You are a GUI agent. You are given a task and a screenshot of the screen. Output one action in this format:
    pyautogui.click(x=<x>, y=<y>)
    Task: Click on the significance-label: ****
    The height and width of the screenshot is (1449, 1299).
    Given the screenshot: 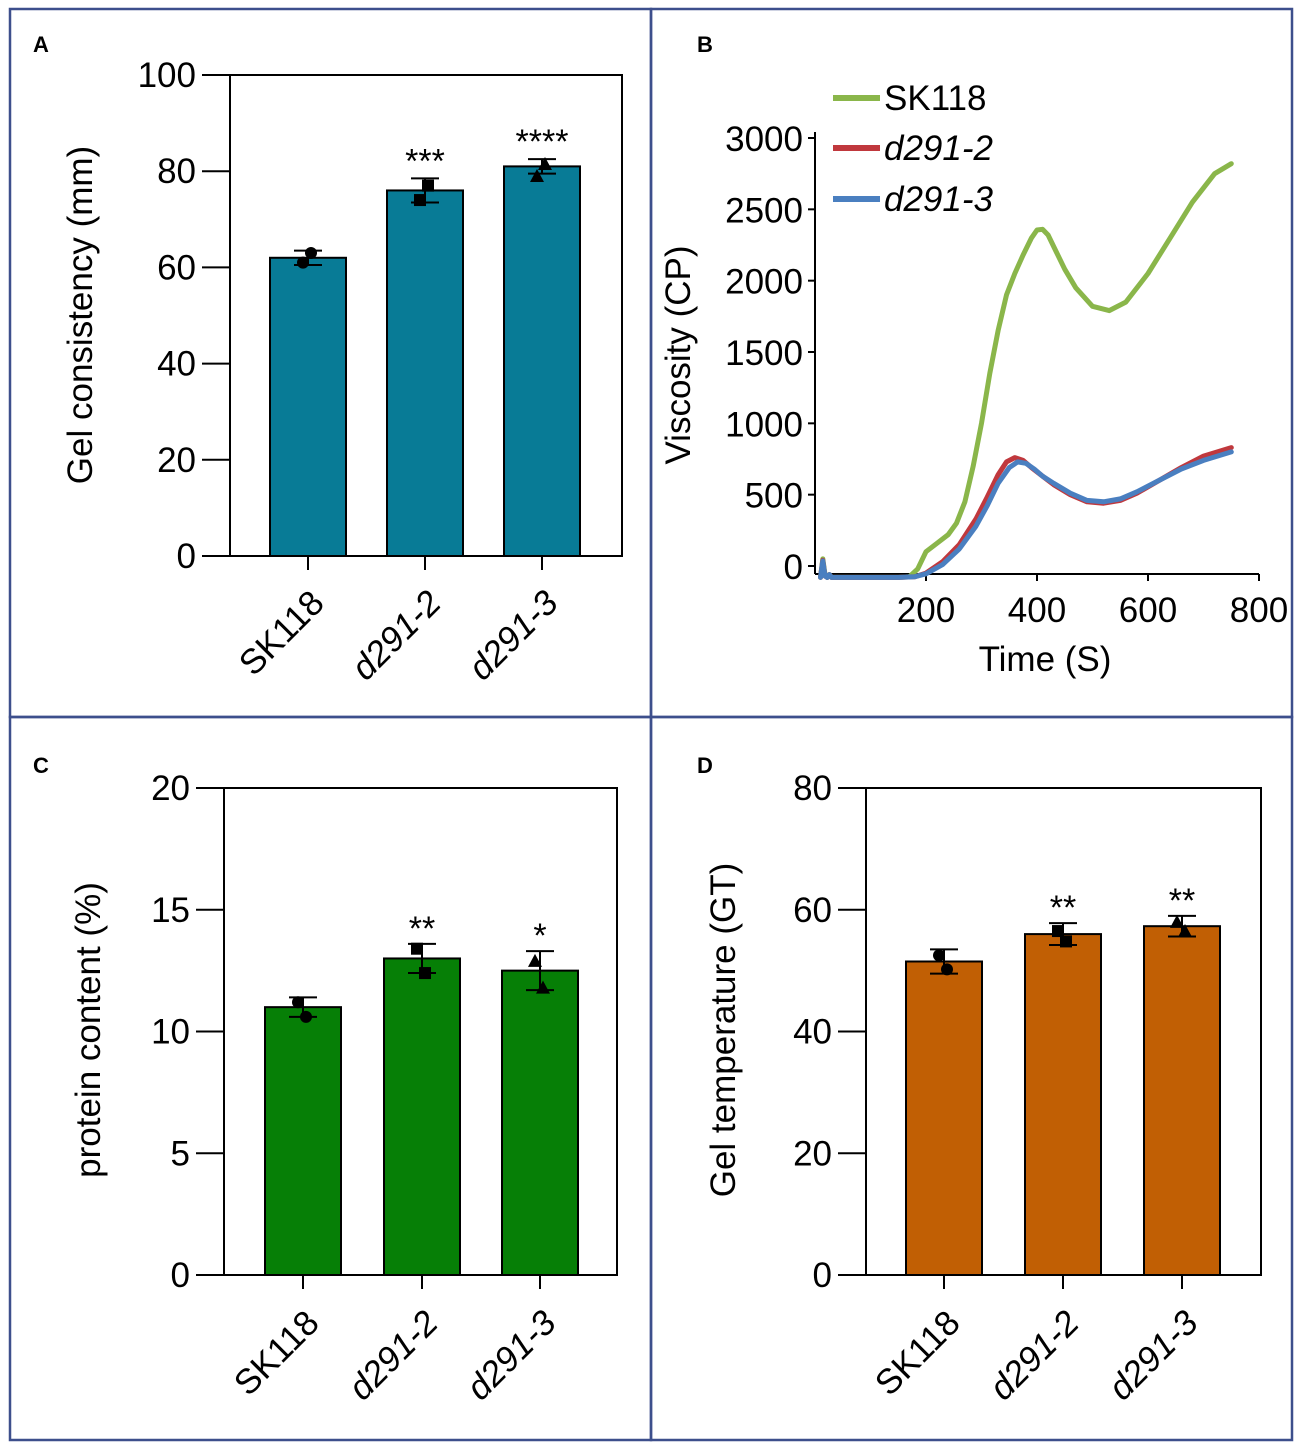 What is the action you would take?
    pyautogui.click(x=542, y=142)
    